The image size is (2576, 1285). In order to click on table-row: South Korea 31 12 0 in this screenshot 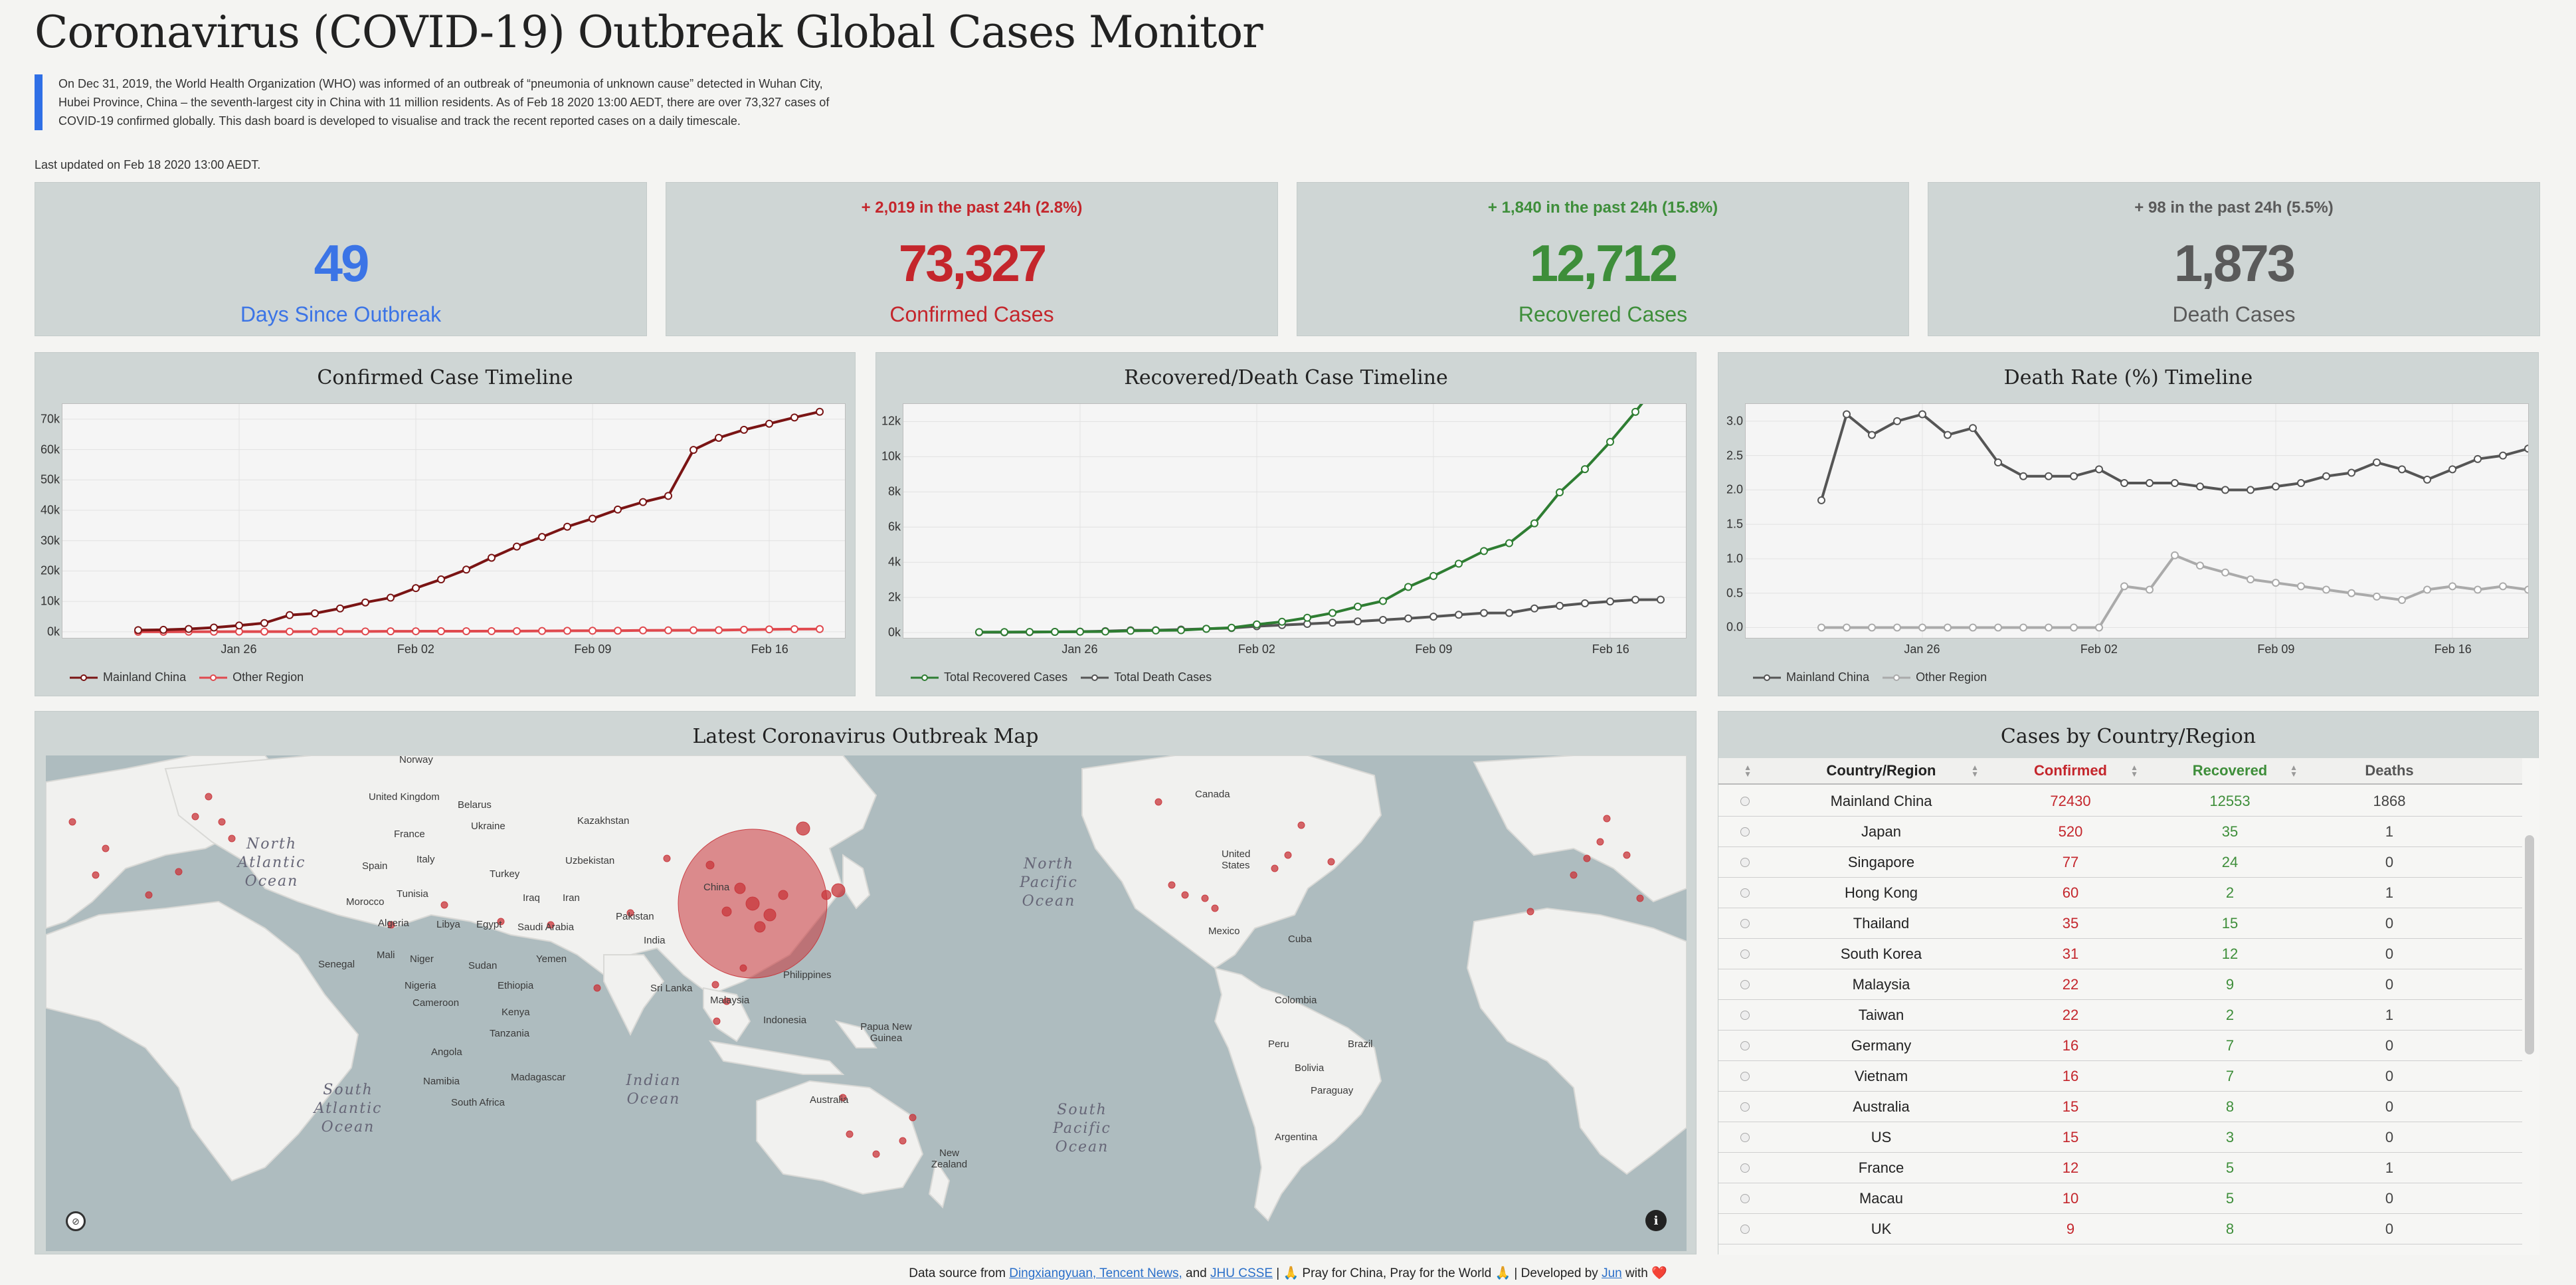, I will do `click(2120, 954)`.